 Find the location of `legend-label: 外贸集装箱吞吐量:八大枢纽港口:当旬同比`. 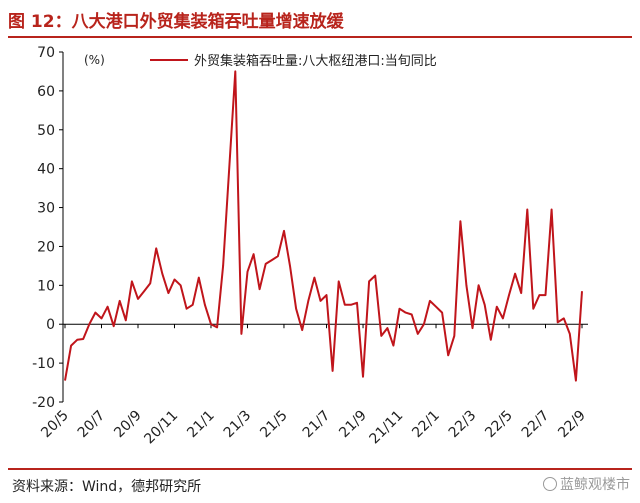

legend-label: 外贸集装箱吞吐量:八大枢纽港口:当旬同比 is located at coordinates (315, 61).